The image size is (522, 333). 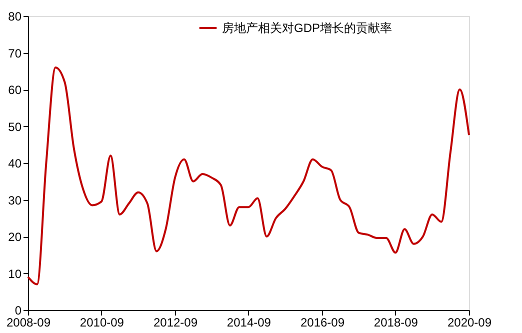 I want to click on x-tick-label: 2018-09, so click(x=396, y=323).